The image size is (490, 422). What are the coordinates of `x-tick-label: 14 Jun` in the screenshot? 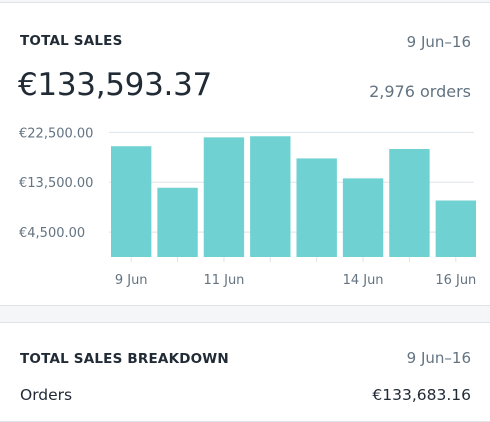 It's located at (363, 280).